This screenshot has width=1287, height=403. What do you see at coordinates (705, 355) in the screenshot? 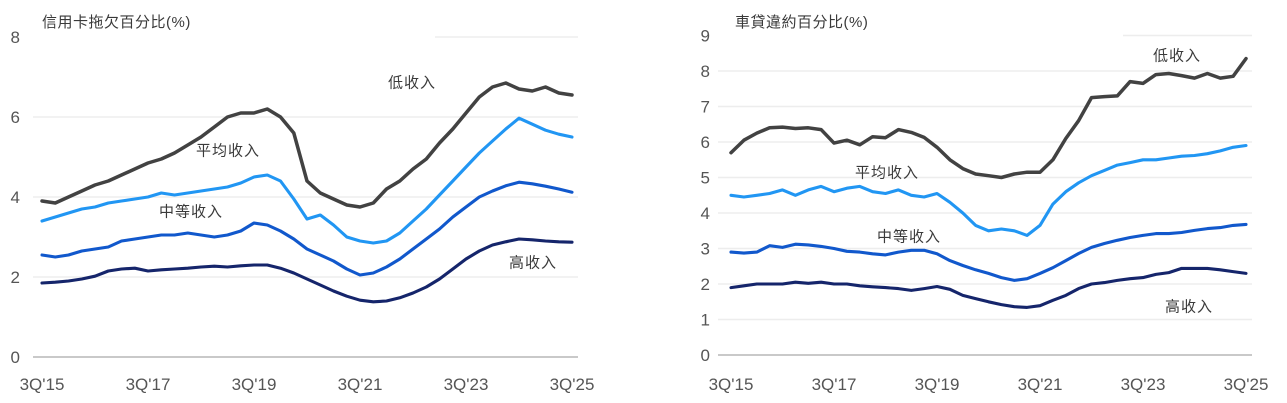
I see `auto-loan-y-tick-label: 0` at bounding box center [705, 355].